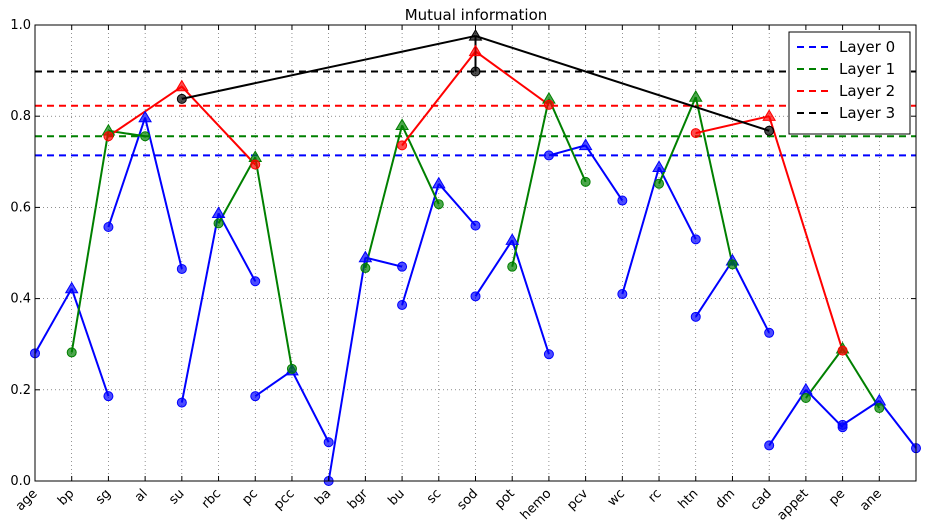 Image resolution: width=926 pixels, height=523 pixels. I want to click on y-tick-label: 0.0, so click(20, 481).